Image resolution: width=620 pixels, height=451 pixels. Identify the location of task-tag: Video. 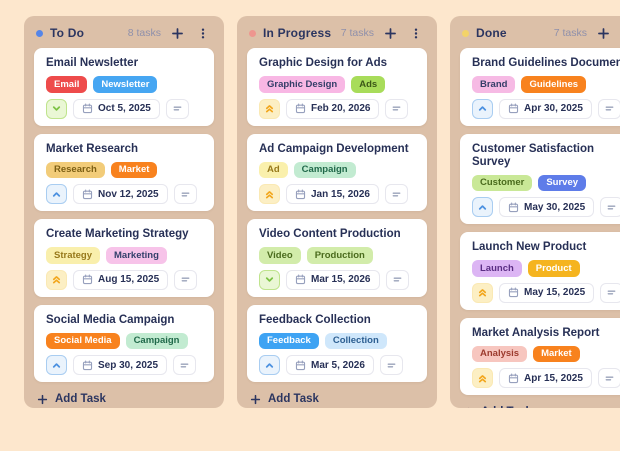
(280, 255).